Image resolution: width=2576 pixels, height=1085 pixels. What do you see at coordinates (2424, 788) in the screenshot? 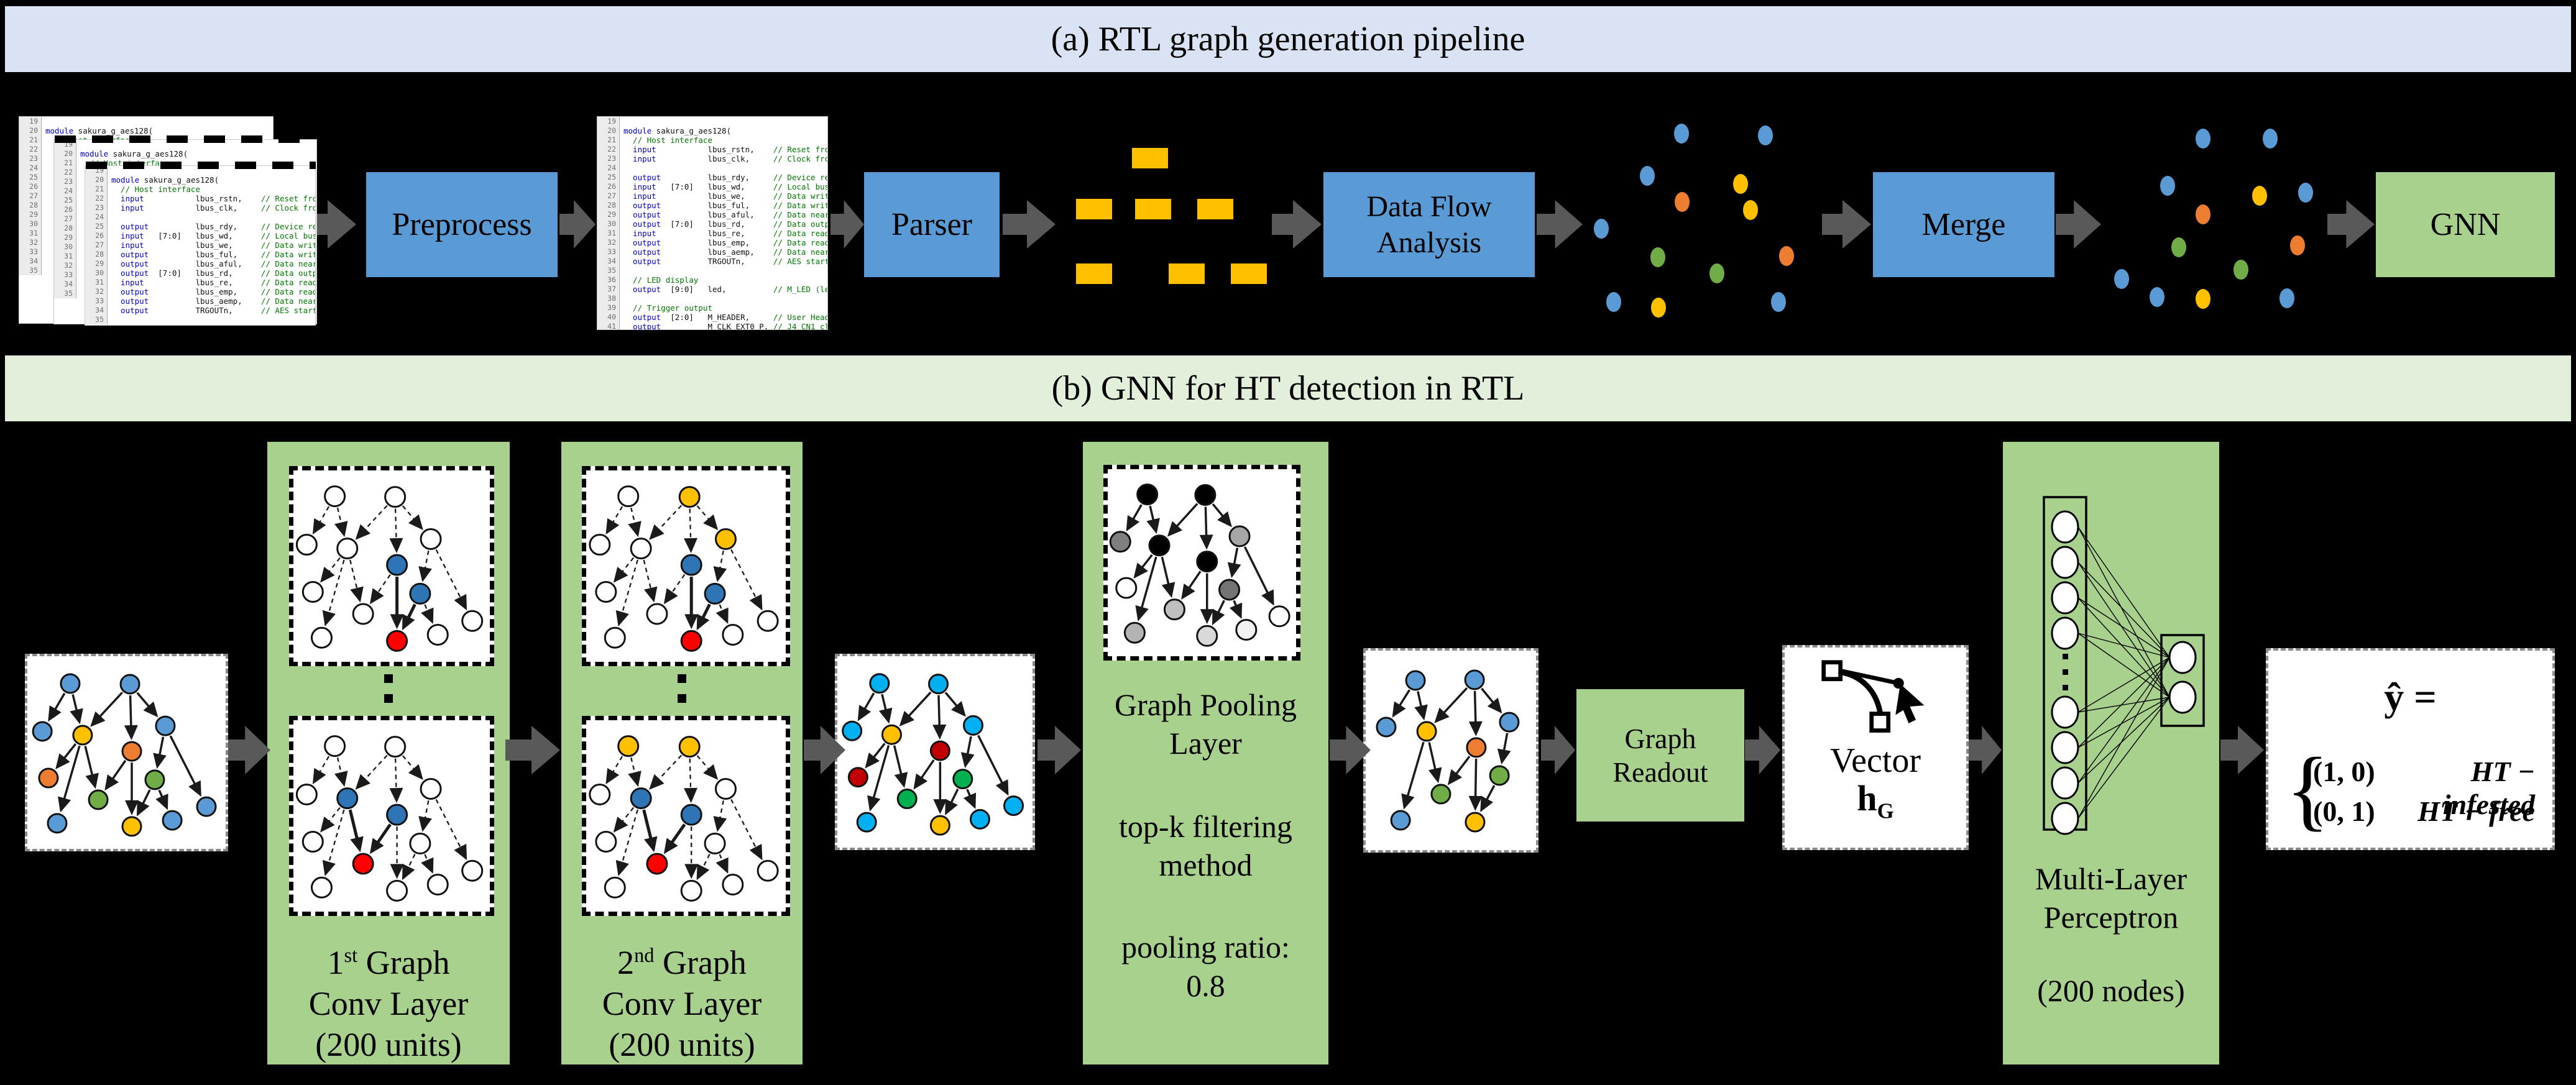
I see `output-row-infested: (1, 0) HT − infested` at bounding box center [2424, 788].